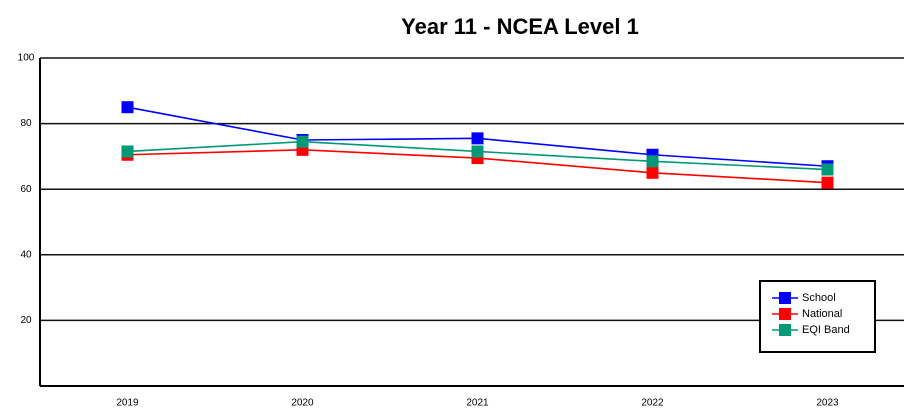 This screenshot has width=904, height=409. I want to click on y-tick-label: 40, so click(26, 254).